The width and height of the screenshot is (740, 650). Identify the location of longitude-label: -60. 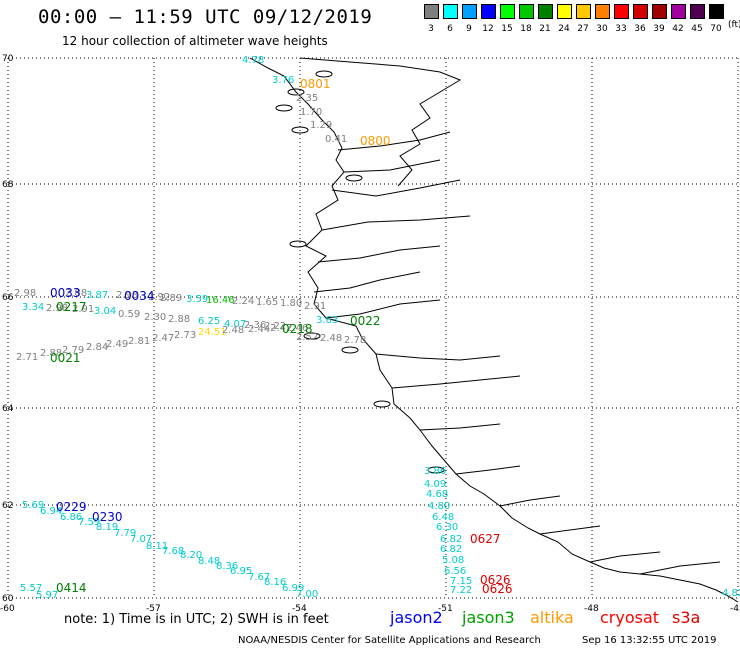
(7, 609).